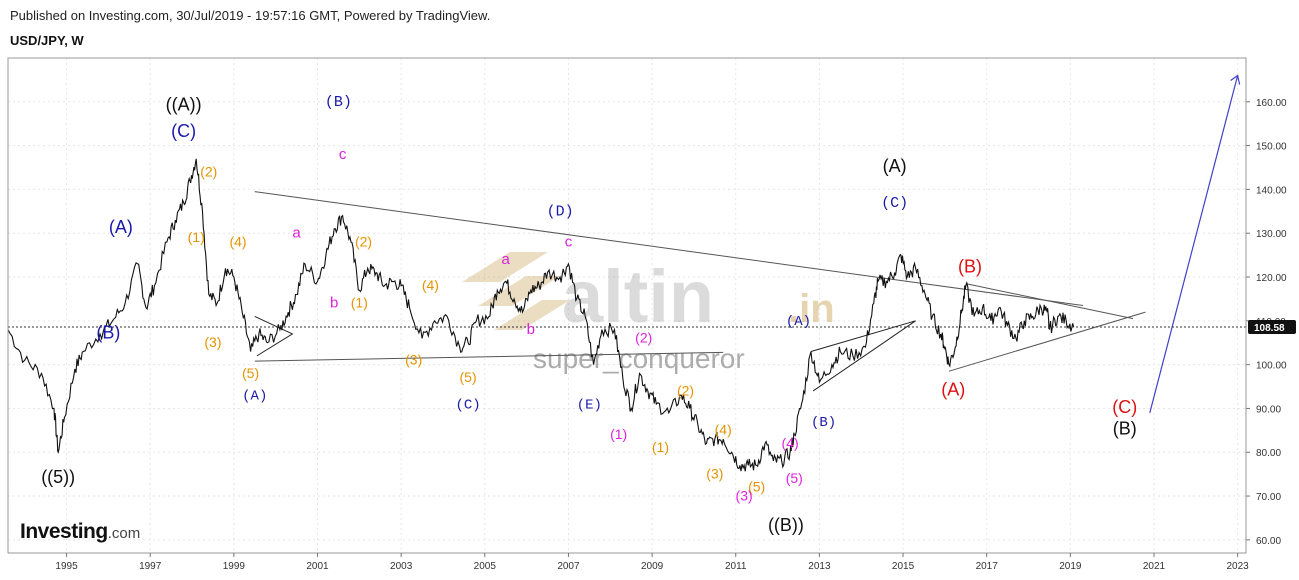 The width and height of the screenshot is (1299, 580). I want to click on wave-label: ((5)), so click(58, 477).